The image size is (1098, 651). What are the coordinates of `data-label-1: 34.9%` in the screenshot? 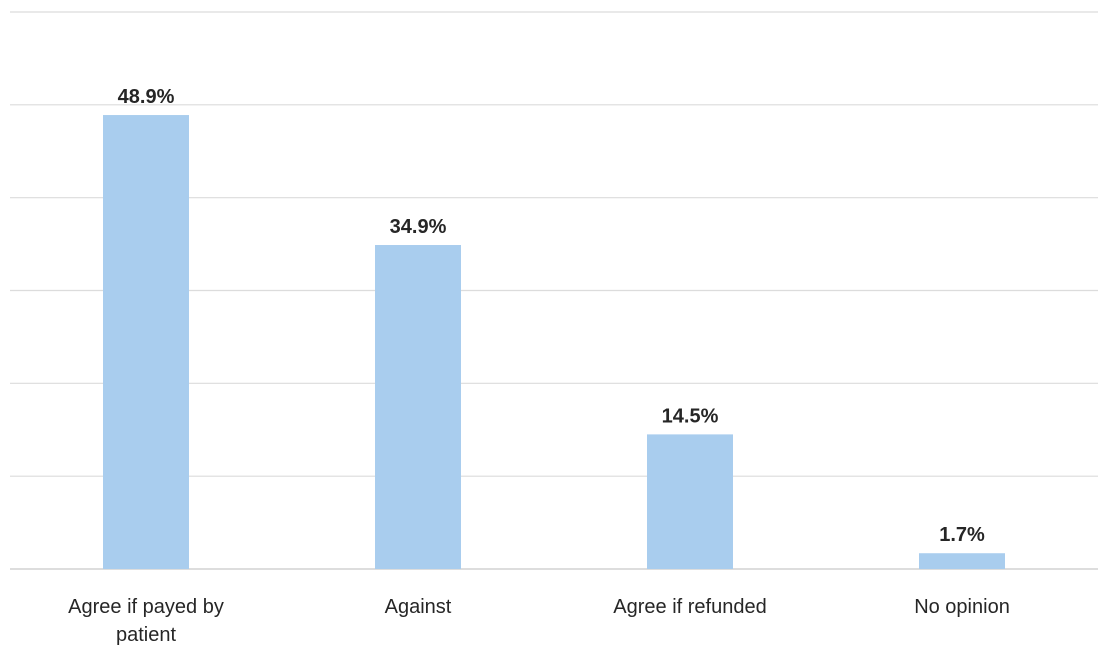 It's located at (418, 227).